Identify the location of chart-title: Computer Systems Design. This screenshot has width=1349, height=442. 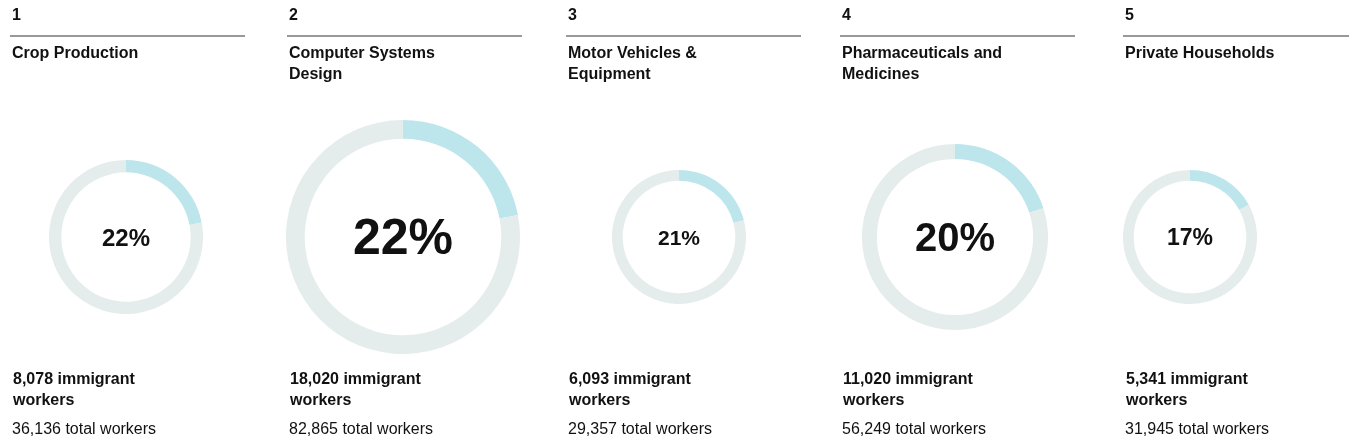
(362, 63).